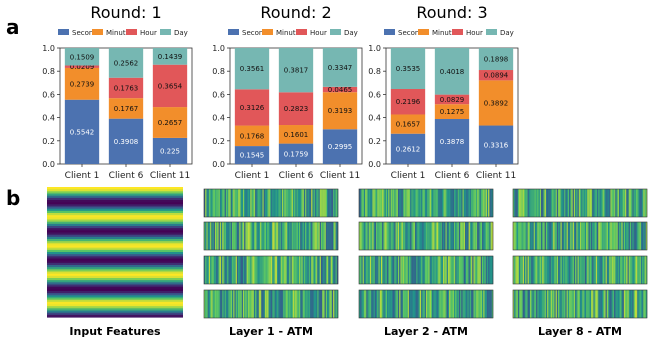  I want to click on legend: Second Minute Hour Day, so click(123, 33).